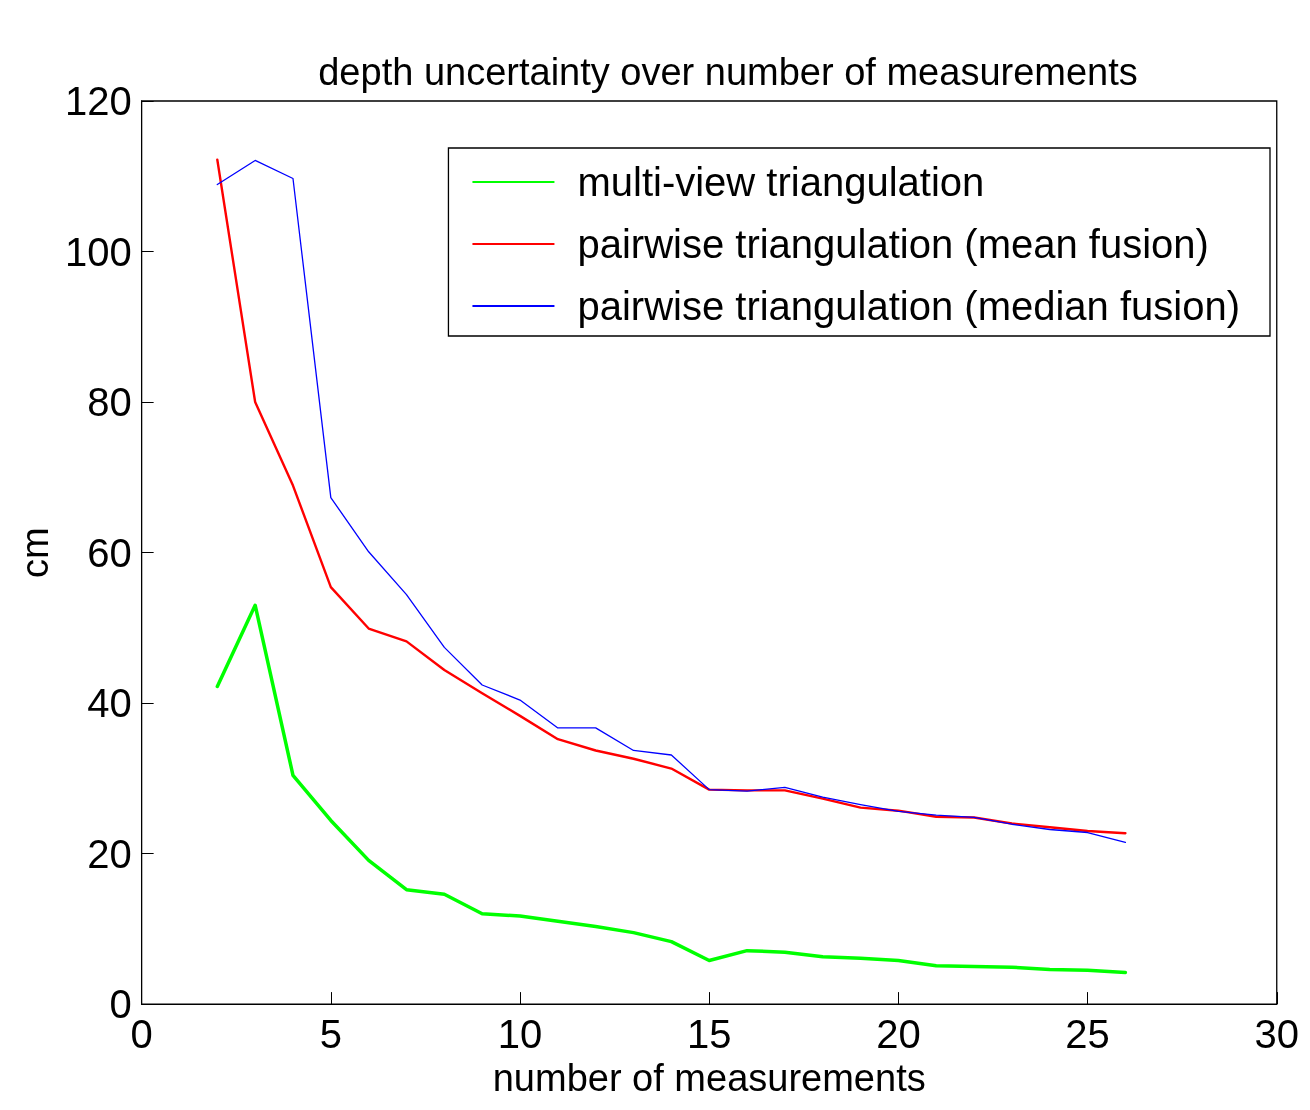 Image resolution: width=1310 pixels, height=1110 pixels. Describe the element at coordinates (120, 1004) in the screenshot. I see `y-tick-label: 0` at that location.